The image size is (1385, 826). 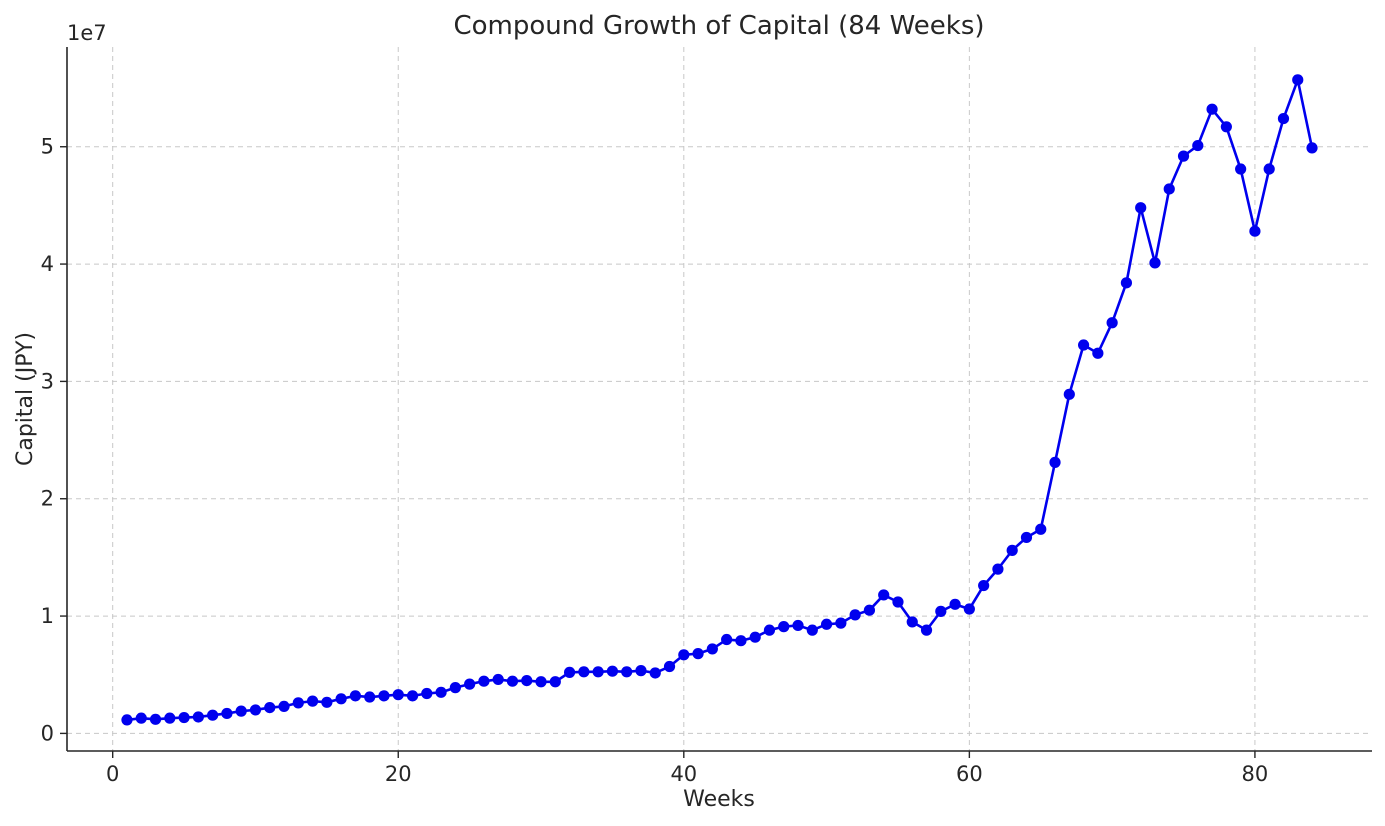 I want to click on x-tick-label: 0, so click(x=112, y=774).